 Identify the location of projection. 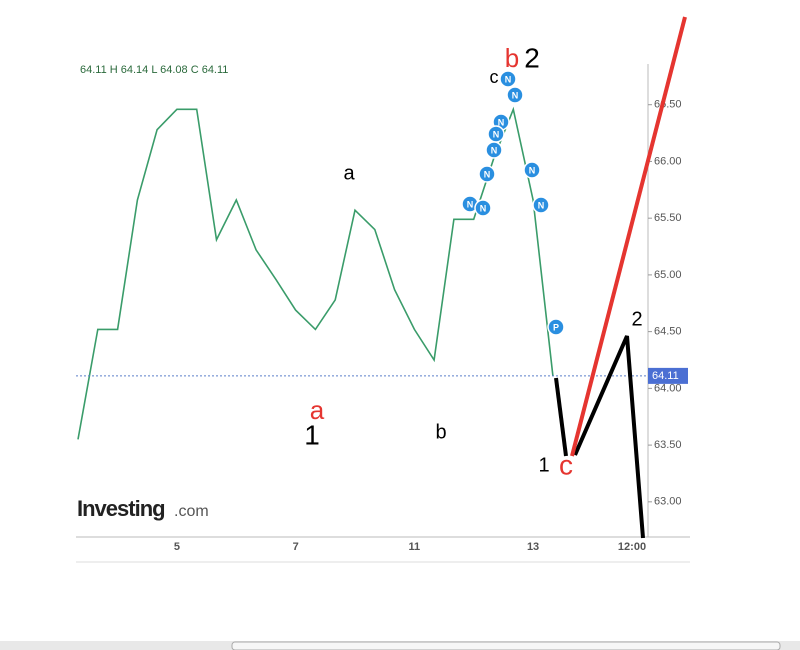
(620, 277).